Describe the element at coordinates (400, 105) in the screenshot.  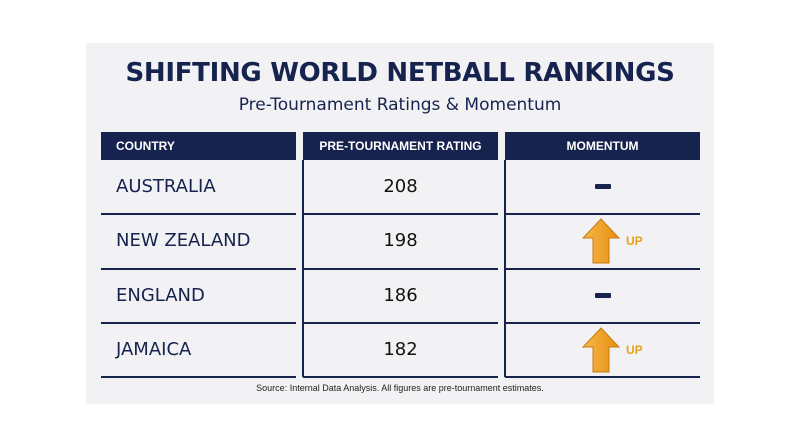
I see `page-subtitle: Pre-Tournament Ratings & Momentum` at that location.